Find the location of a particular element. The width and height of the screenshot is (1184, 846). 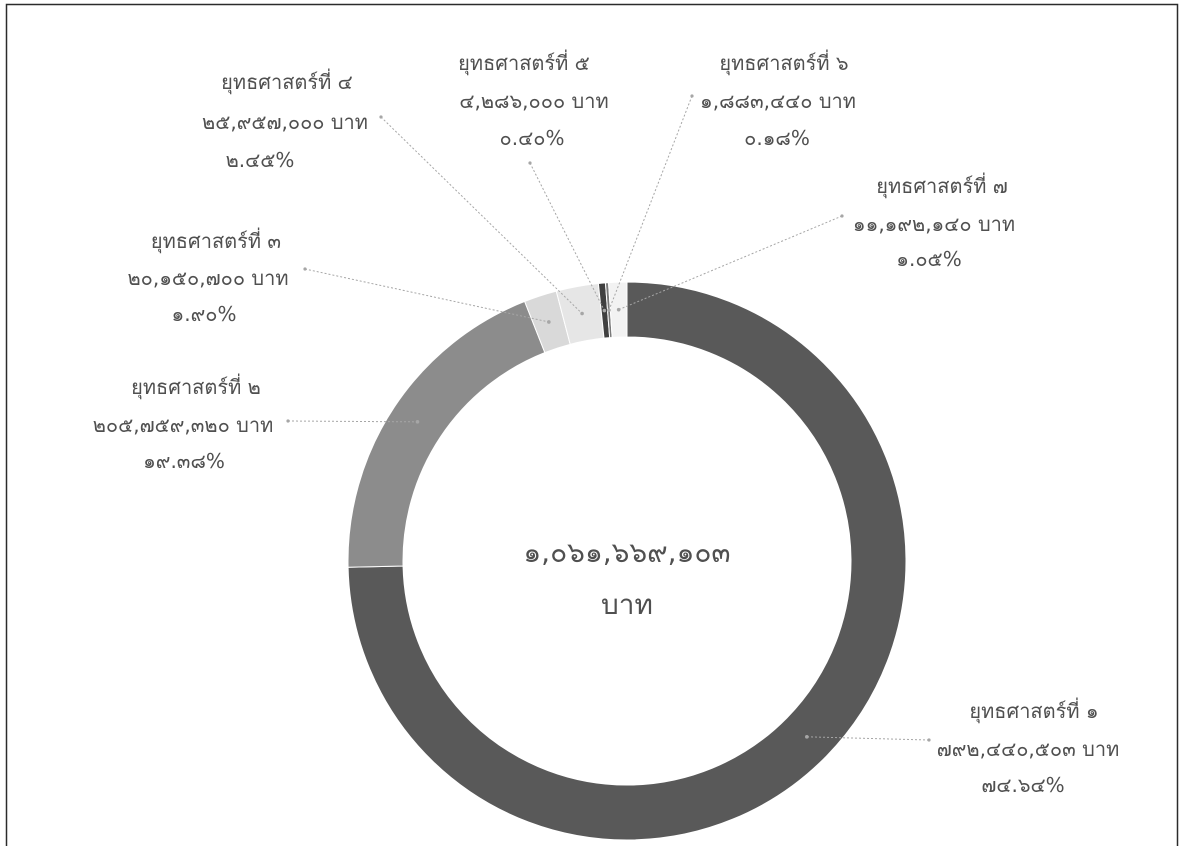

data-label-strategy-5: ยุทธศาสตร์ที่ ๕ ๔,๒๘๖,๐๐๐ บาท ๐.๔๐% is located at coordinates (533, 181).